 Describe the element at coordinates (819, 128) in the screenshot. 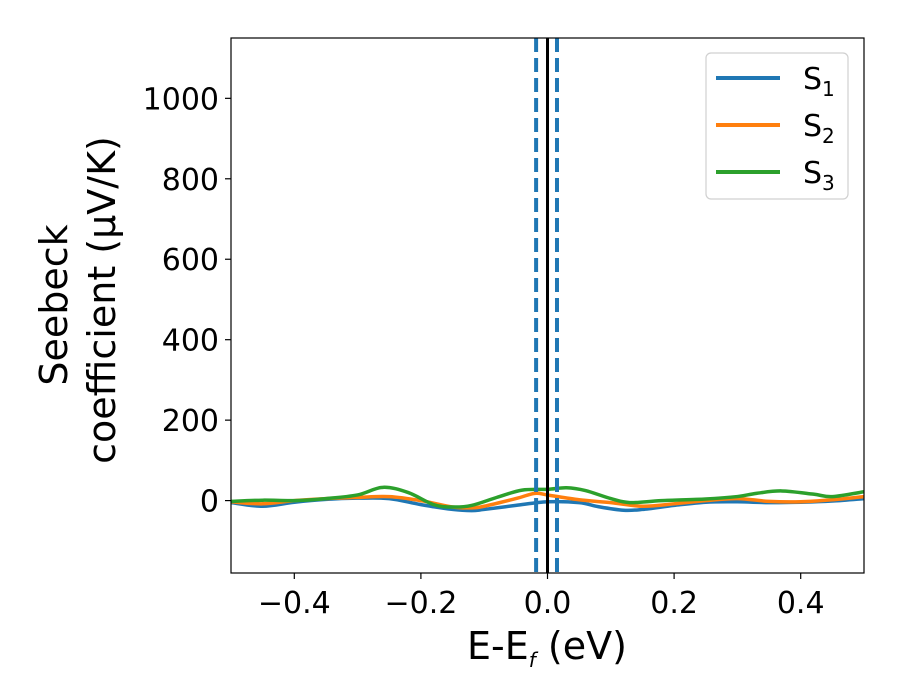

I see `legend-label-s2: S2` at that location.